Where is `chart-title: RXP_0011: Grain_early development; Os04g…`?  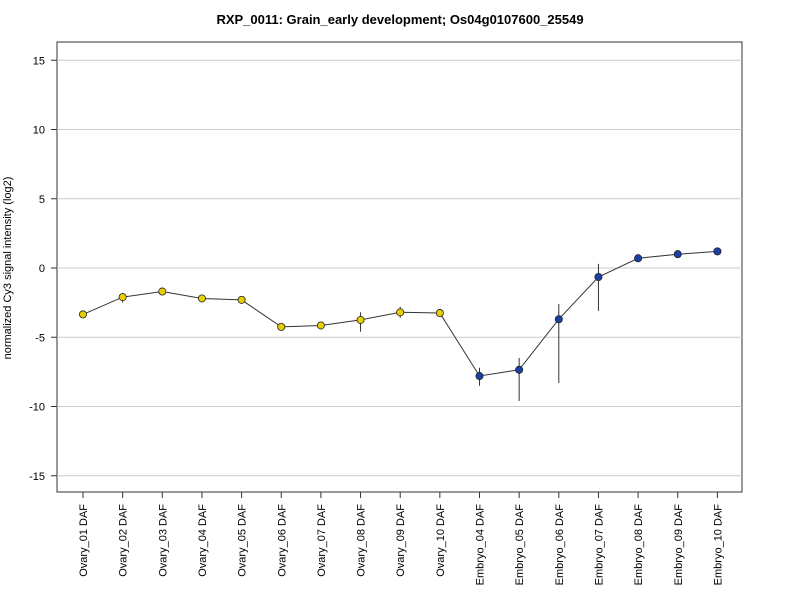
chart-title: RXP_0011: Grain_early development; Os04g… is located at coordinates (400, 19).